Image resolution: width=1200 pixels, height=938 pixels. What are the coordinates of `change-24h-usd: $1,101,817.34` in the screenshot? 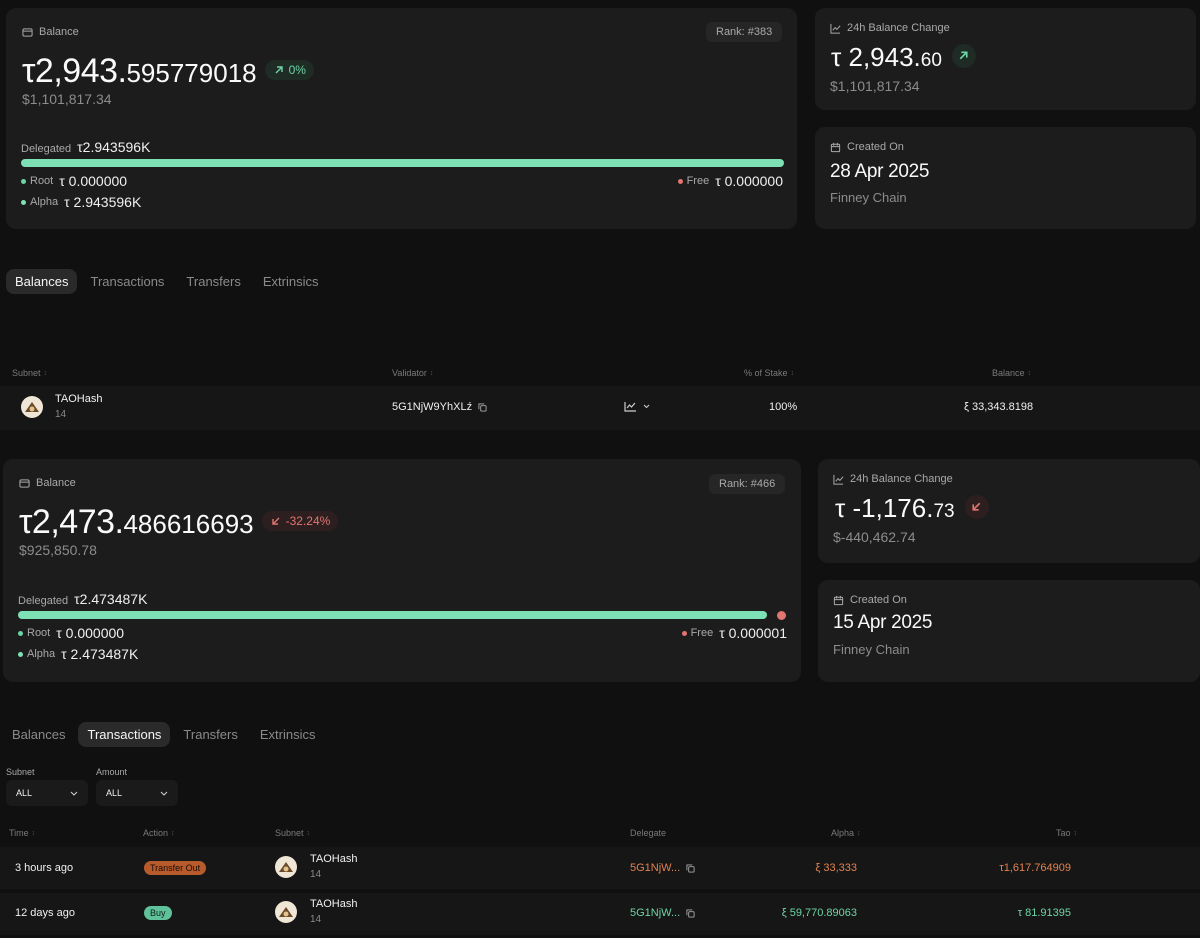 It's located at (875, 86).